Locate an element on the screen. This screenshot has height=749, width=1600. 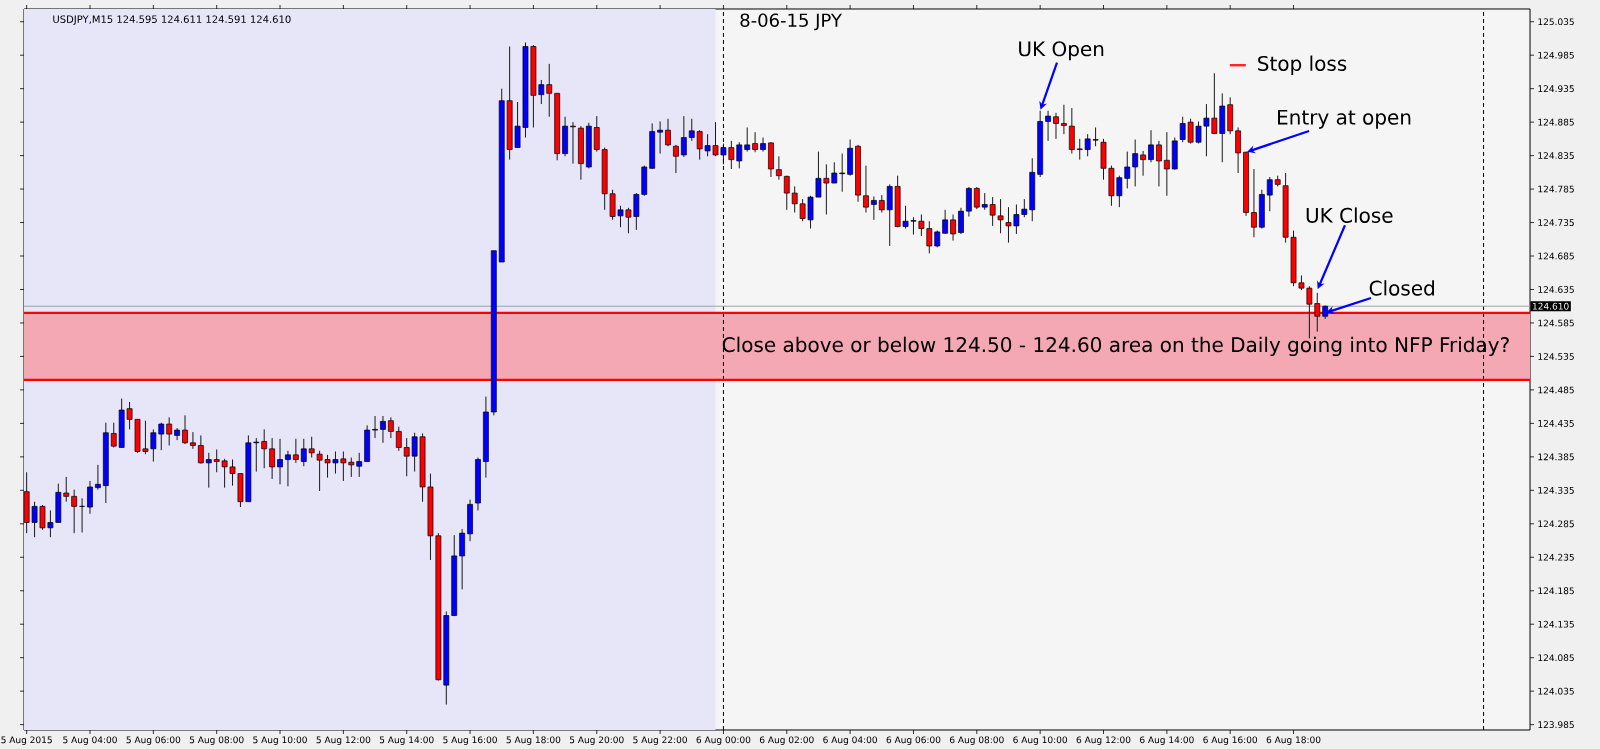
x-tick-label: 6 Aug 12:00 is located at coordinates (1103, 740).